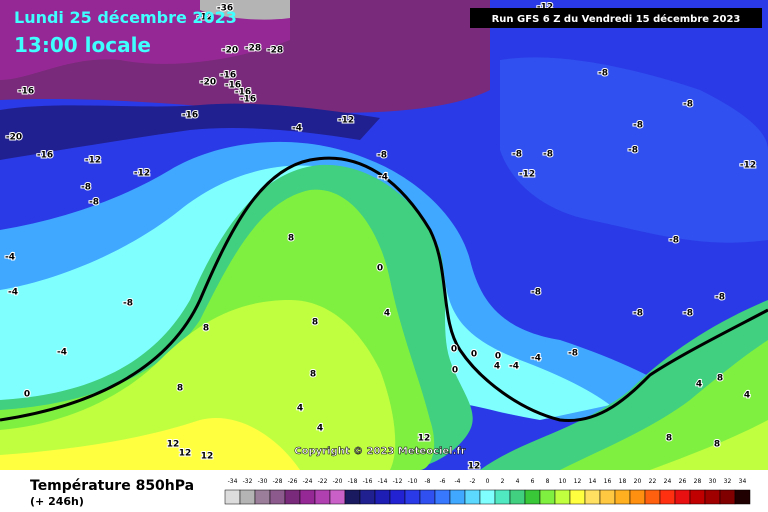 The height and width of the screenshot is (512, 768). I want to click on contour-label: -36, so click(225, 9).